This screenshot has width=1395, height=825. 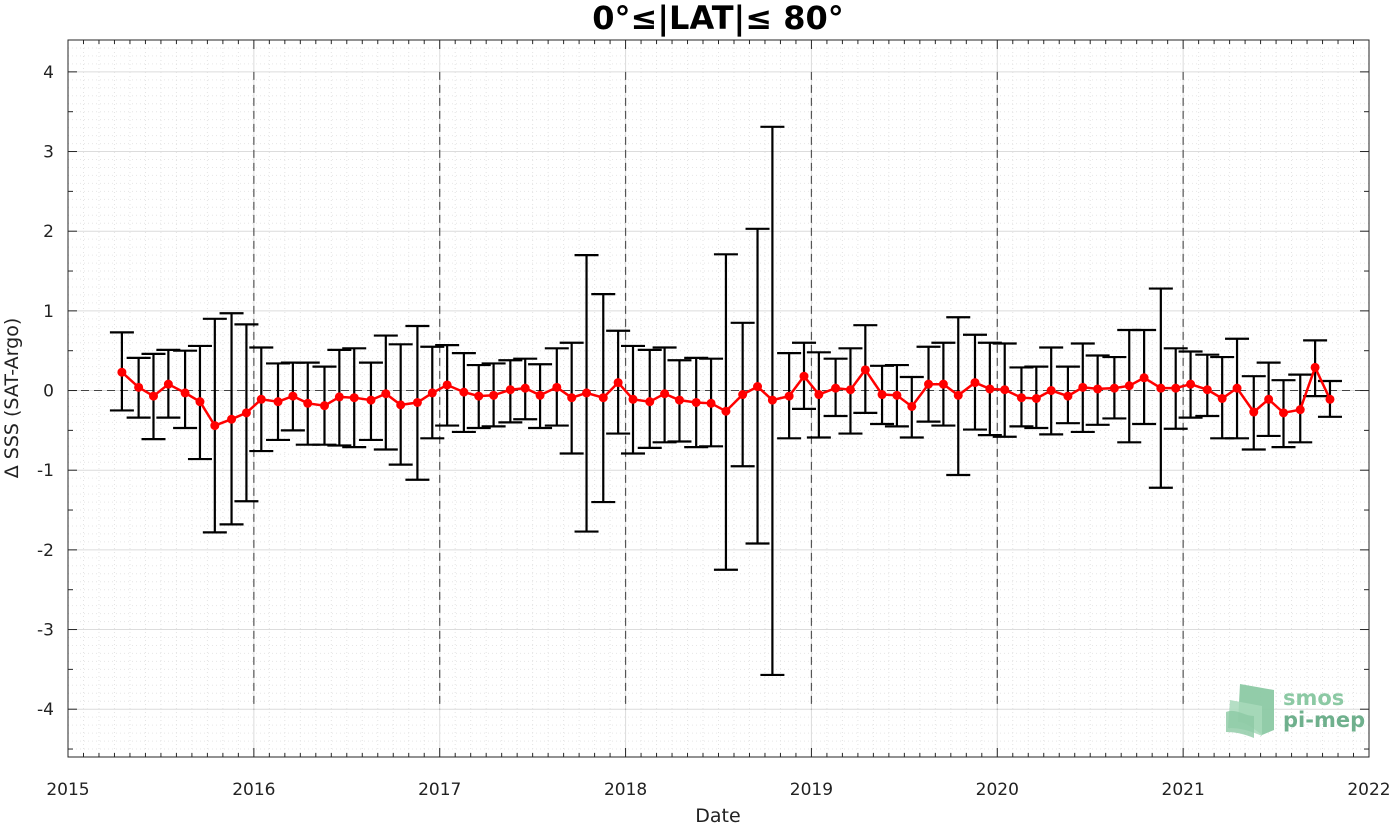 What do you see at coordinates (45, 551) in the screenshot?
I see `y-tick-label: -2` at bounding box center [45, 551].